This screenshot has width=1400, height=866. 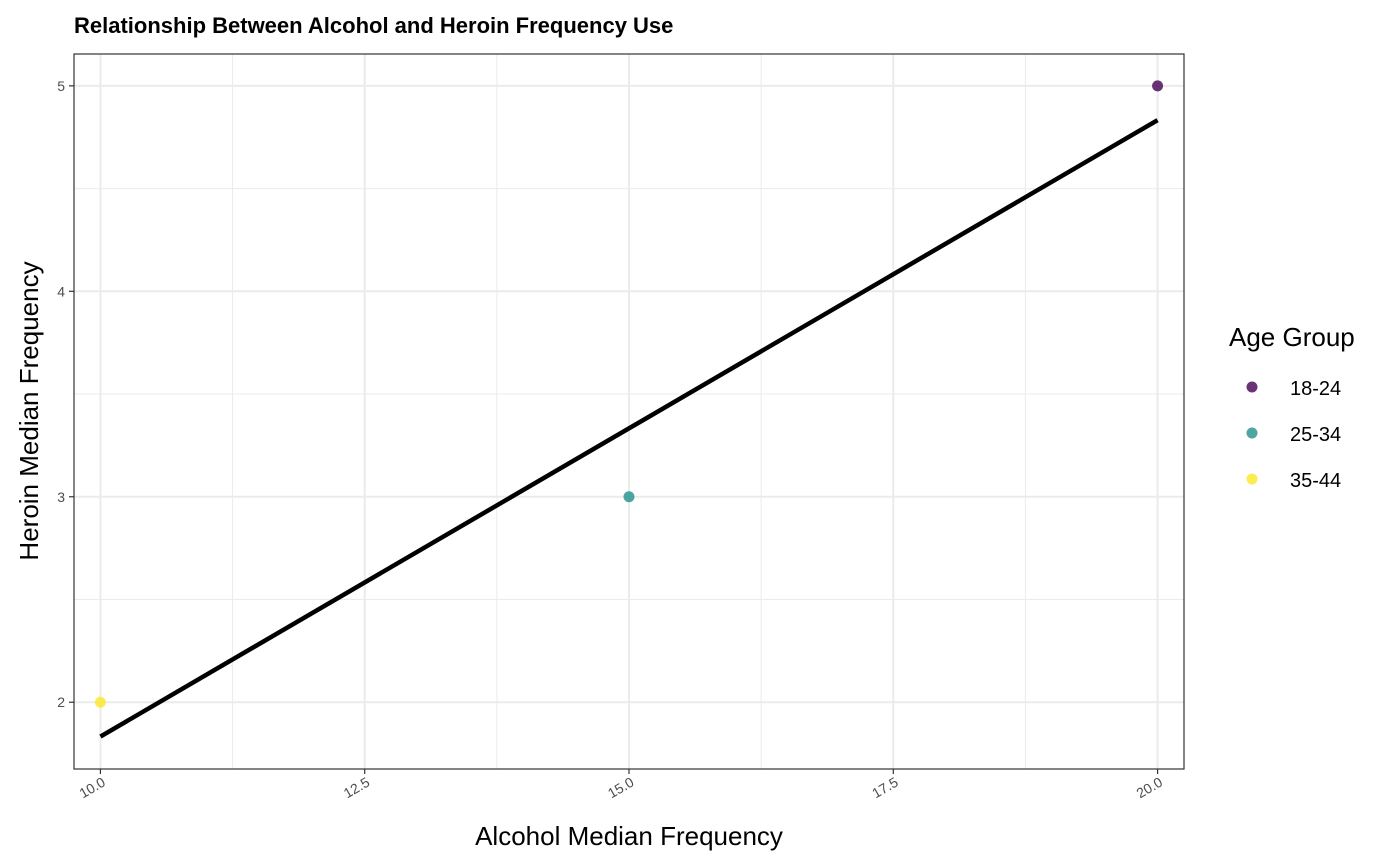 What do you see at coordinates (629, 836) in the screenshot?
I see `x-axis-title: Alcohol Median Frequency` at bounding box center [629, 836].